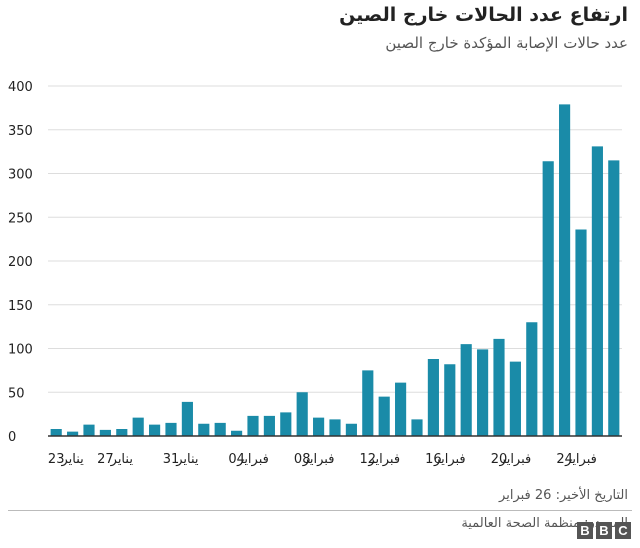 This screenshot has height=548, width=640. Describe the element at coordinates (16, 393) in the screenshot. I see `y-tick-label: 50` at that location.